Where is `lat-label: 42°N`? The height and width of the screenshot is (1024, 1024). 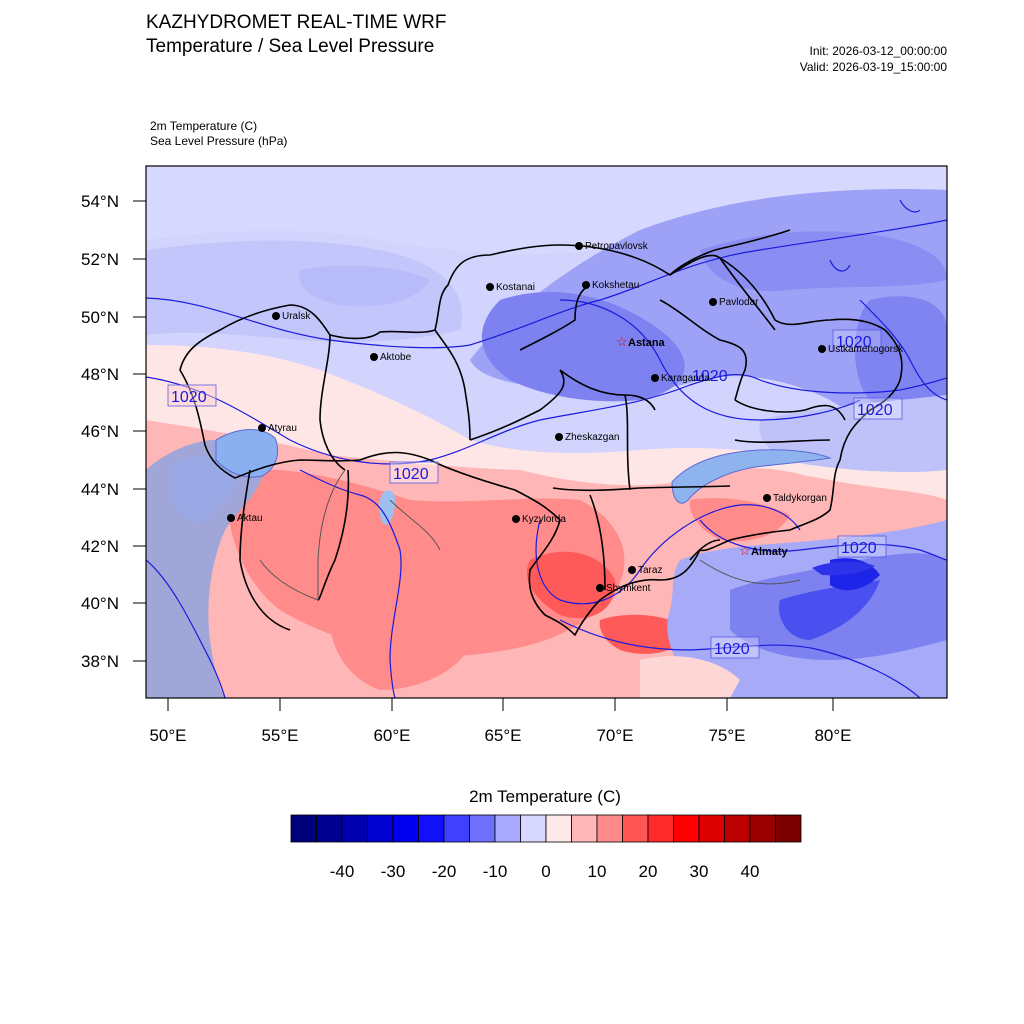
lat-label: 42°N is located at coordinates (100, 546).